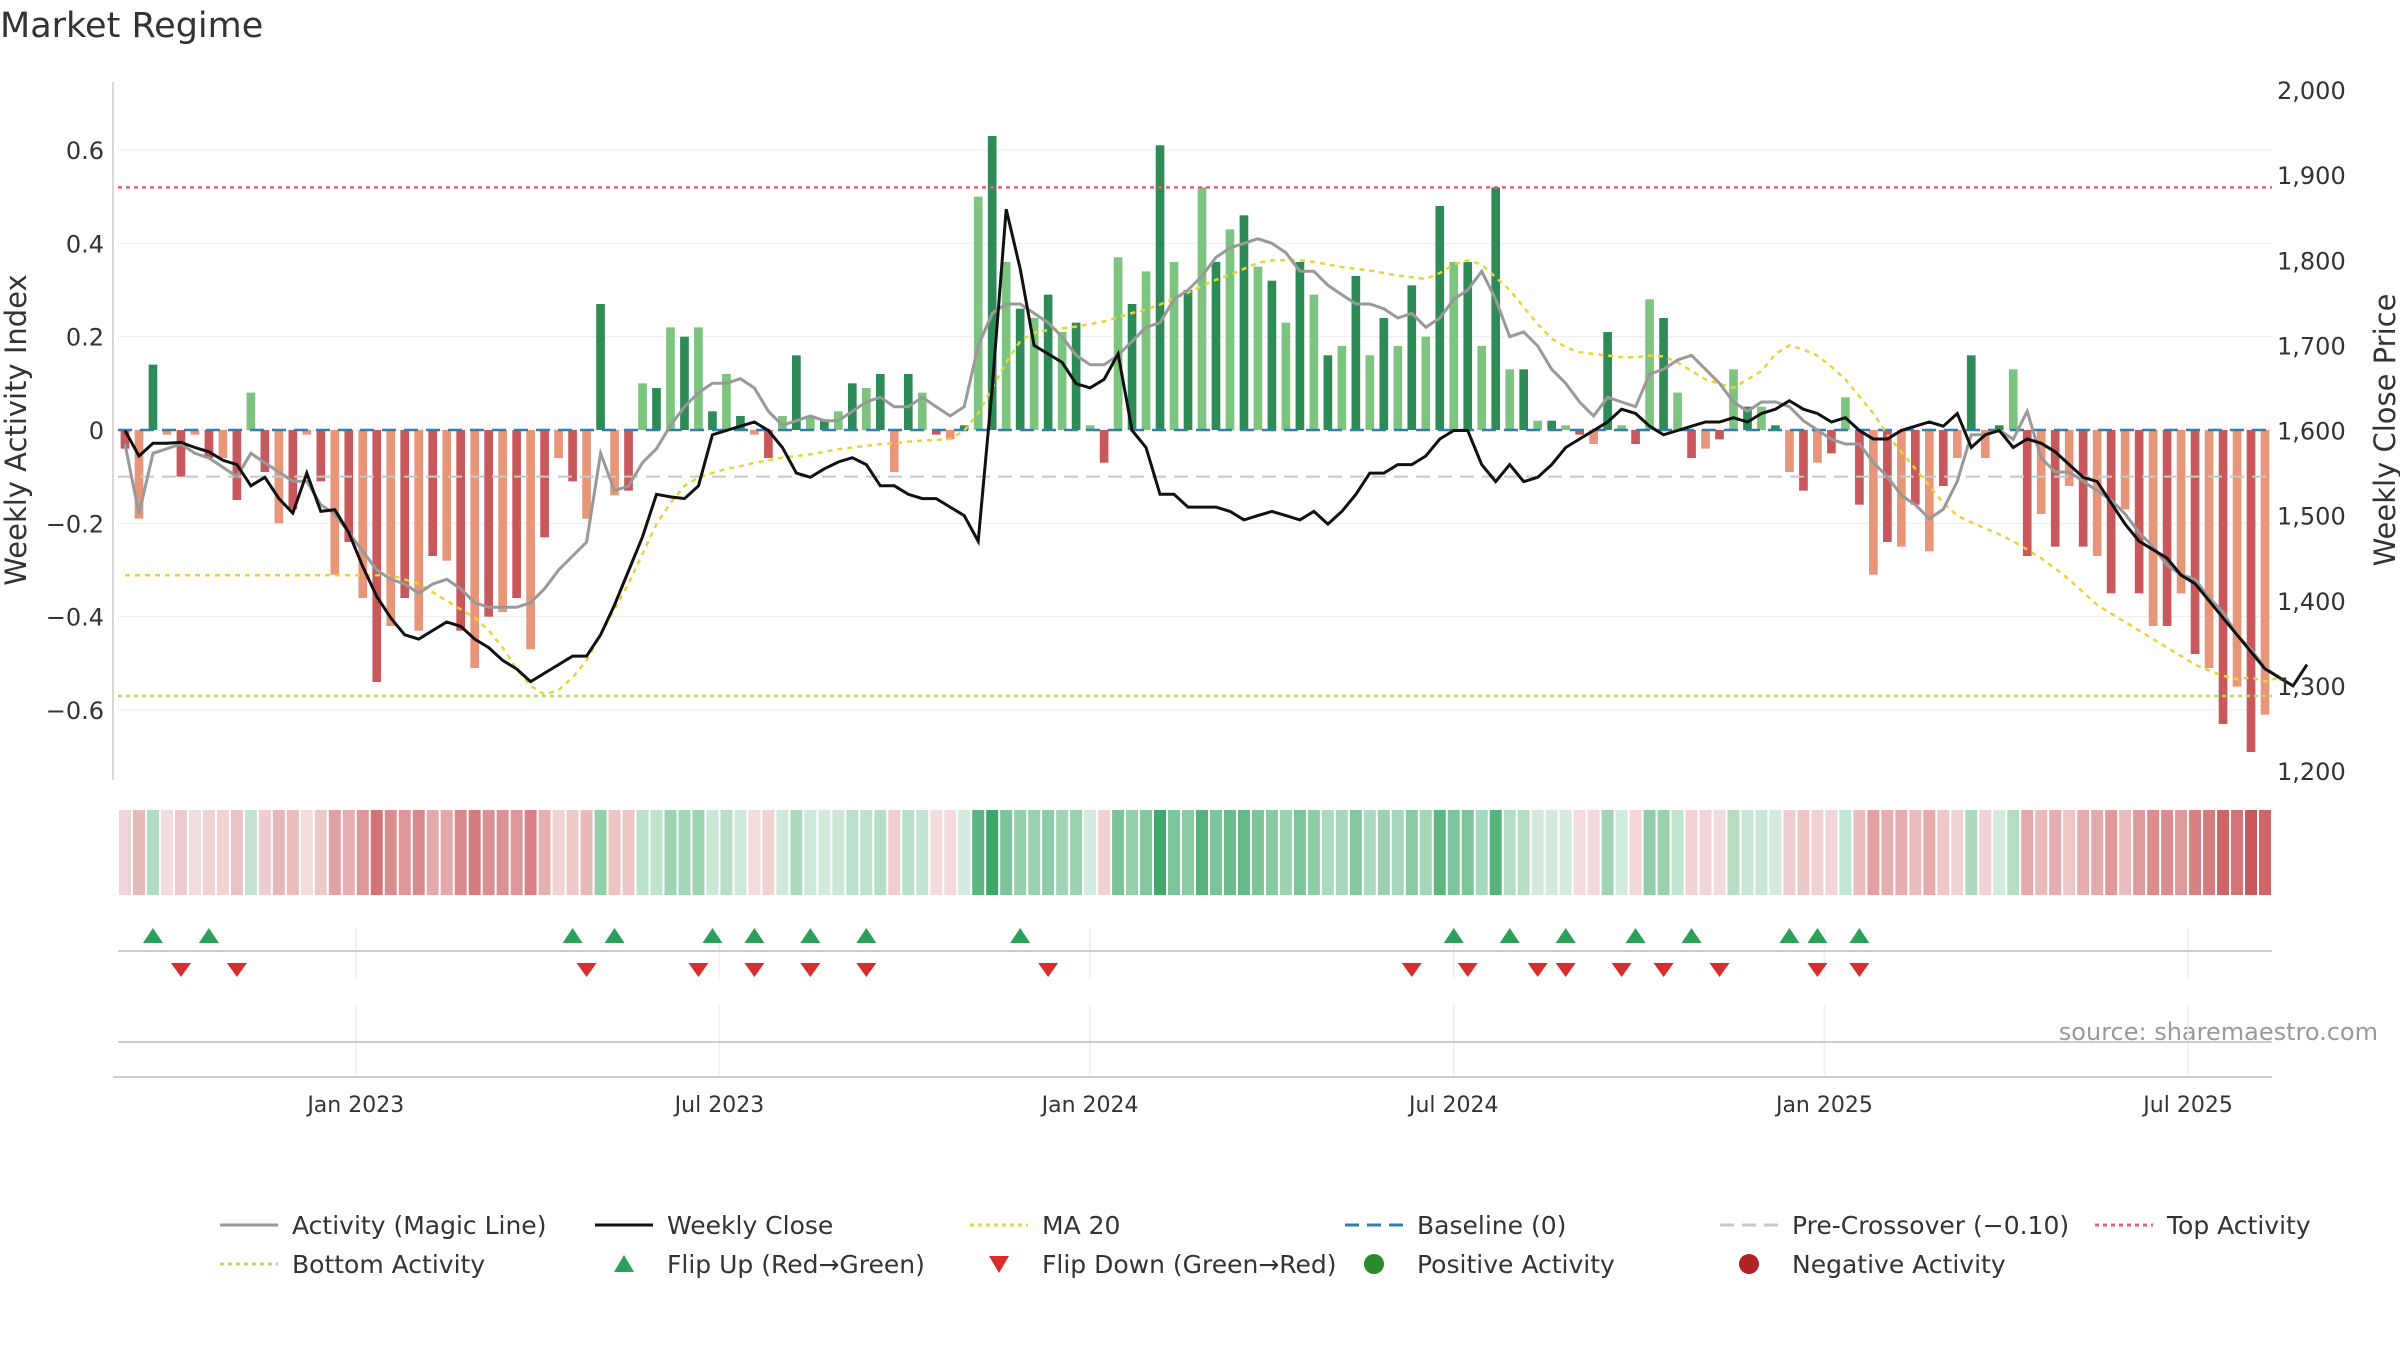 This screenshot has height=1354, width=2400. Describe the element at coordinates (2238, 1225) in the screenshot. I see `legend-label: Top Activity` at that location.